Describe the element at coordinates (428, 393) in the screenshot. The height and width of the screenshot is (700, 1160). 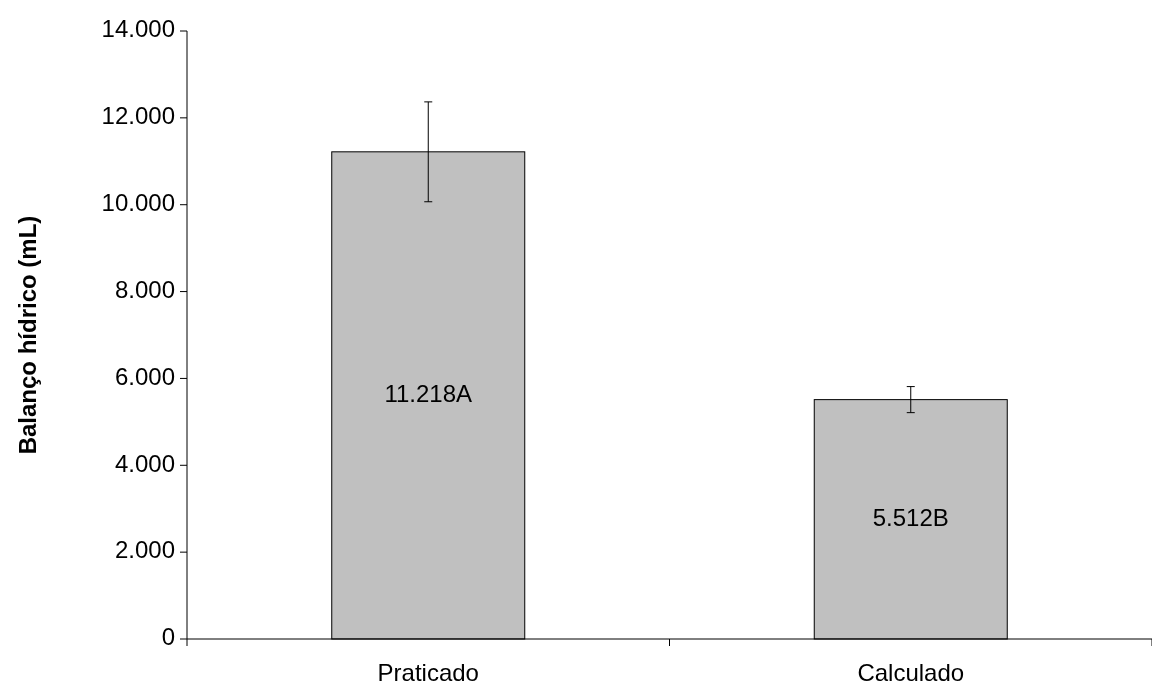
I see `data-label: 11.218A` at that location.